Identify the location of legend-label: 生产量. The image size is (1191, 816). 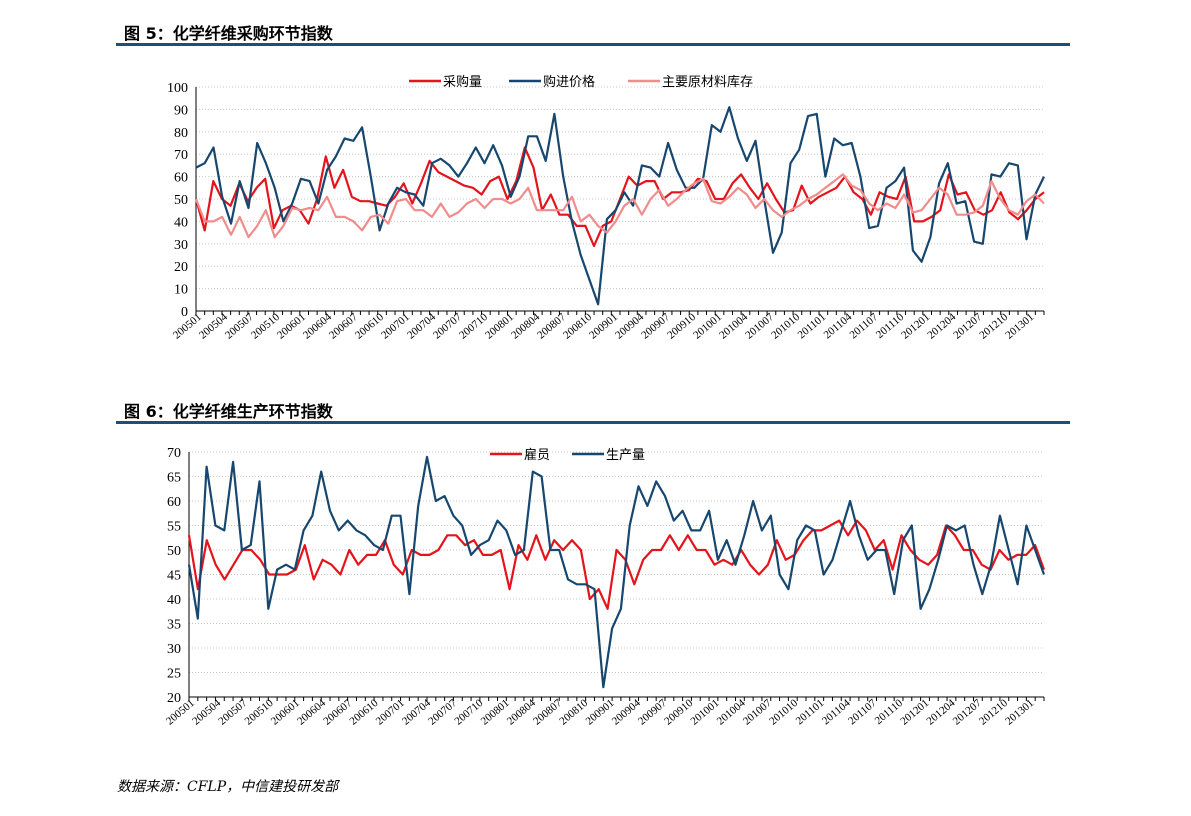
(625, 455).